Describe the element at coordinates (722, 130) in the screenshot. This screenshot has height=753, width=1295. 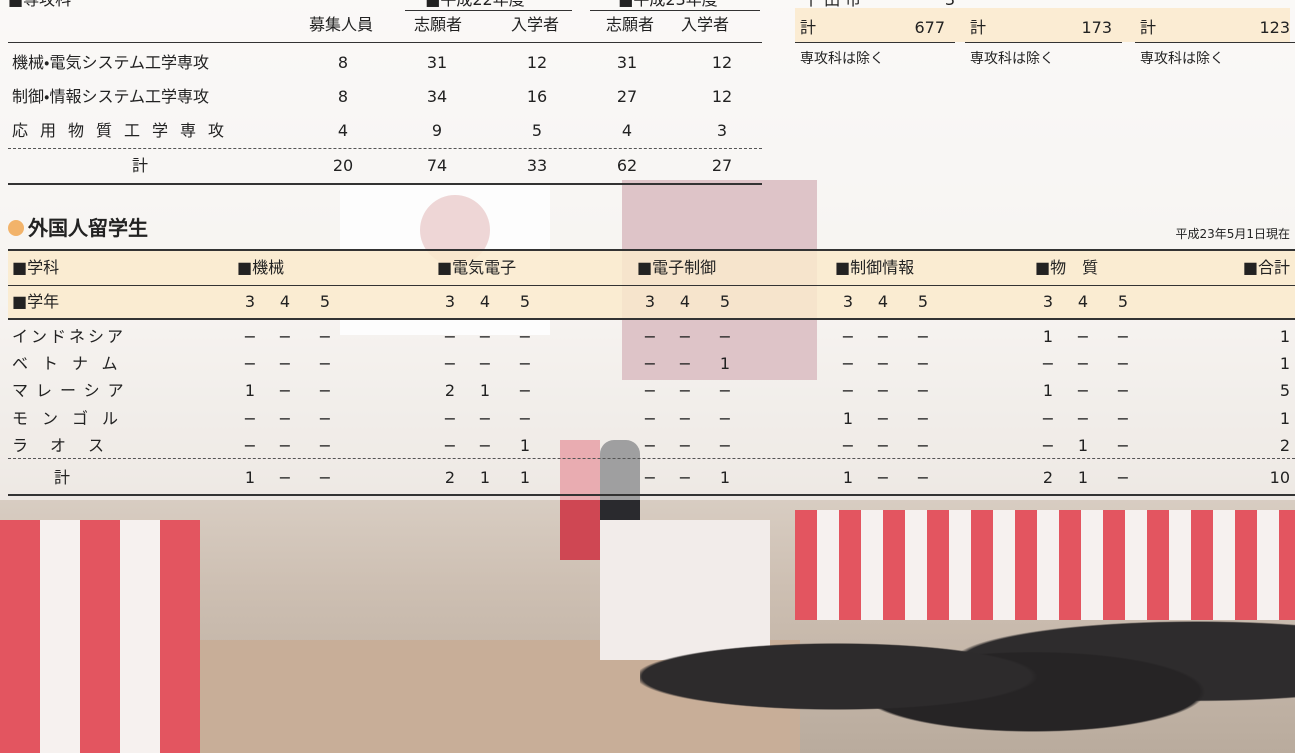
I see `cell: 3` at that location.